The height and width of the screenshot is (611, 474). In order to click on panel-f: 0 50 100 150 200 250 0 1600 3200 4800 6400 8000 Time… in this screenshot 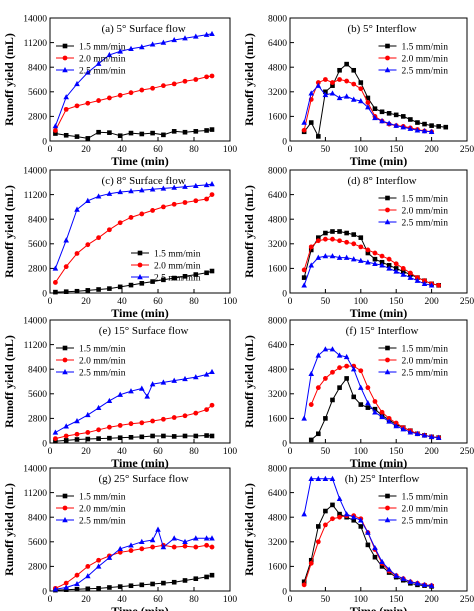, I will do `click(358, 393)`.